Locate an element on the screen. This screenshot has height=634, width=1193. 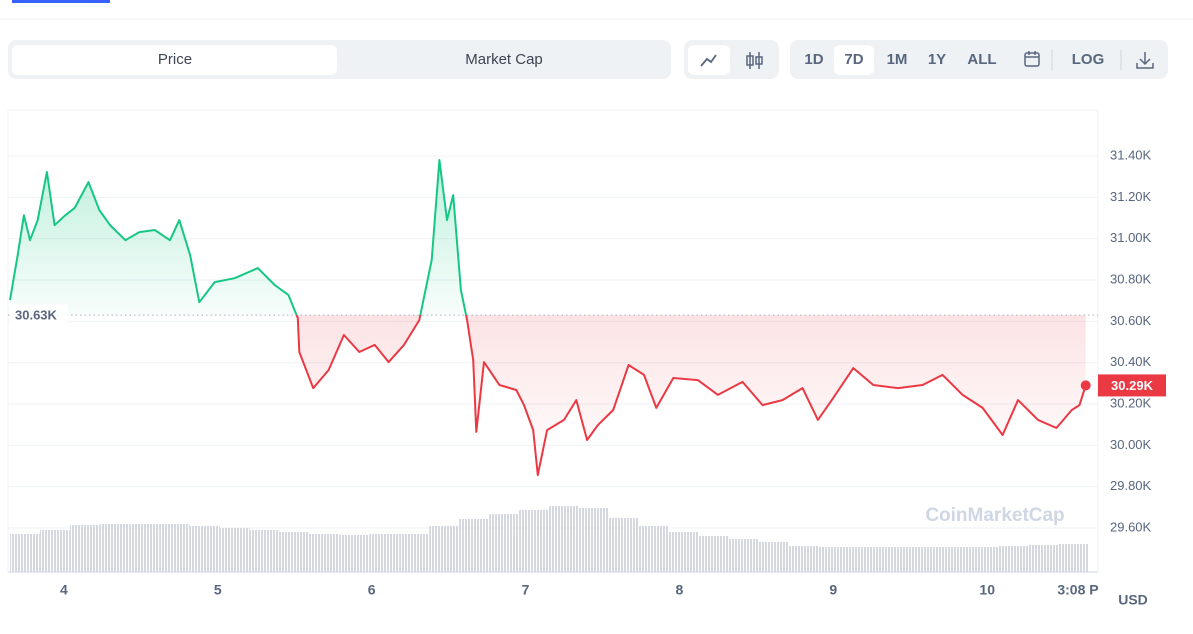
calendar-icon is located at coordinates (1032, 59).